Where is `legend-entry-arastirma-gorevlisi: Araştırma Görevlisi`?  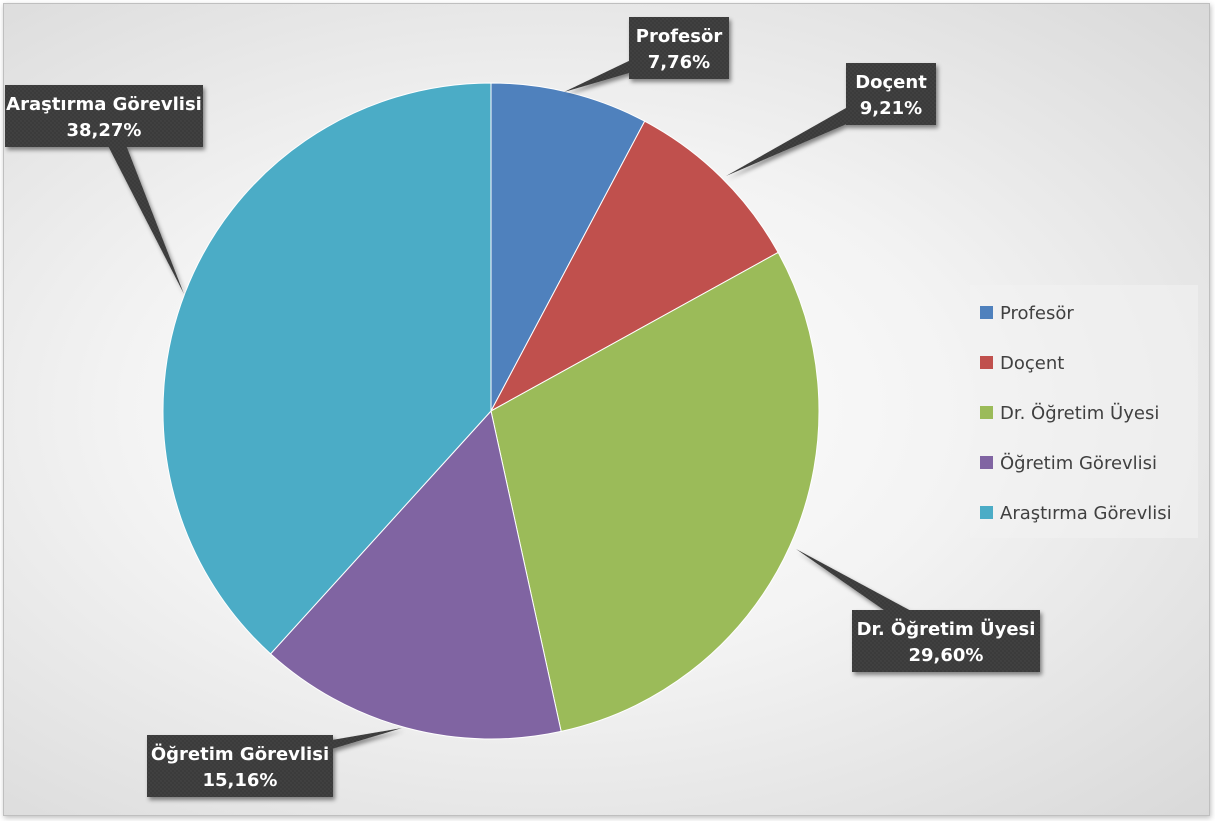 legend-entry-arastirma-gorevlisi: Araştırma Görevlisi is located at coordinates (1076, 513).